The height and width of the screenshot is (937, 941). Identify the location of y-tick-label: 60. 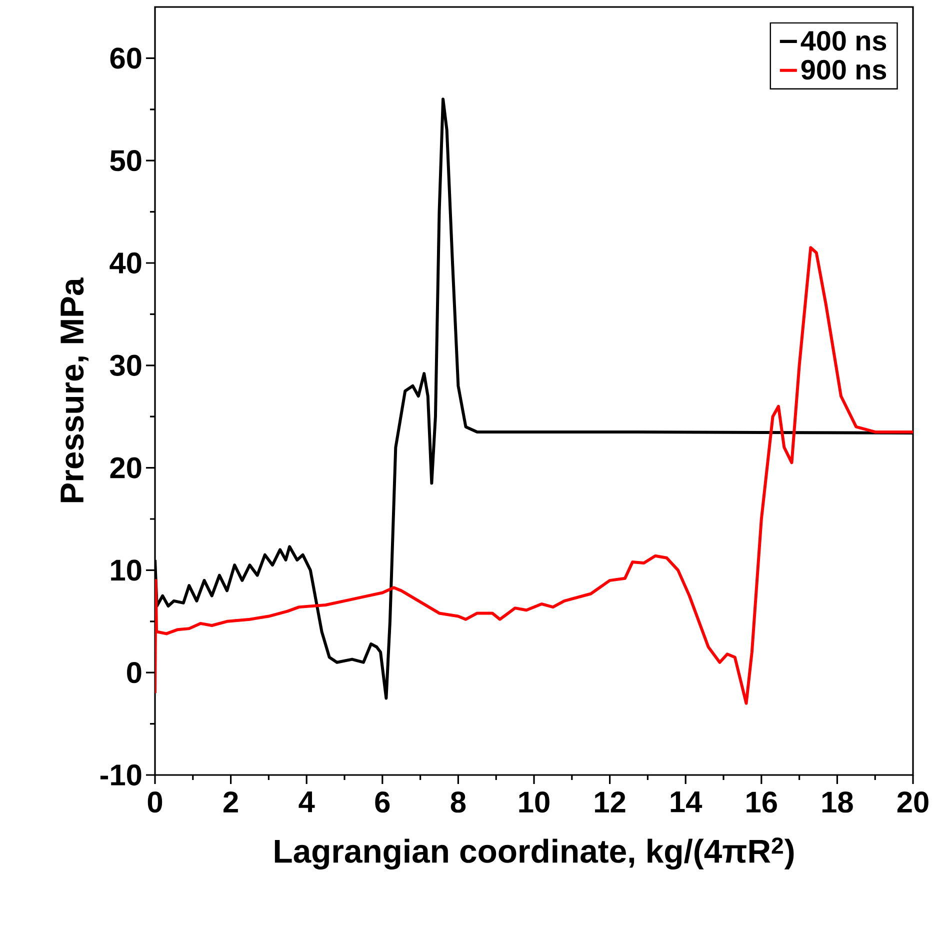
(126, 58).